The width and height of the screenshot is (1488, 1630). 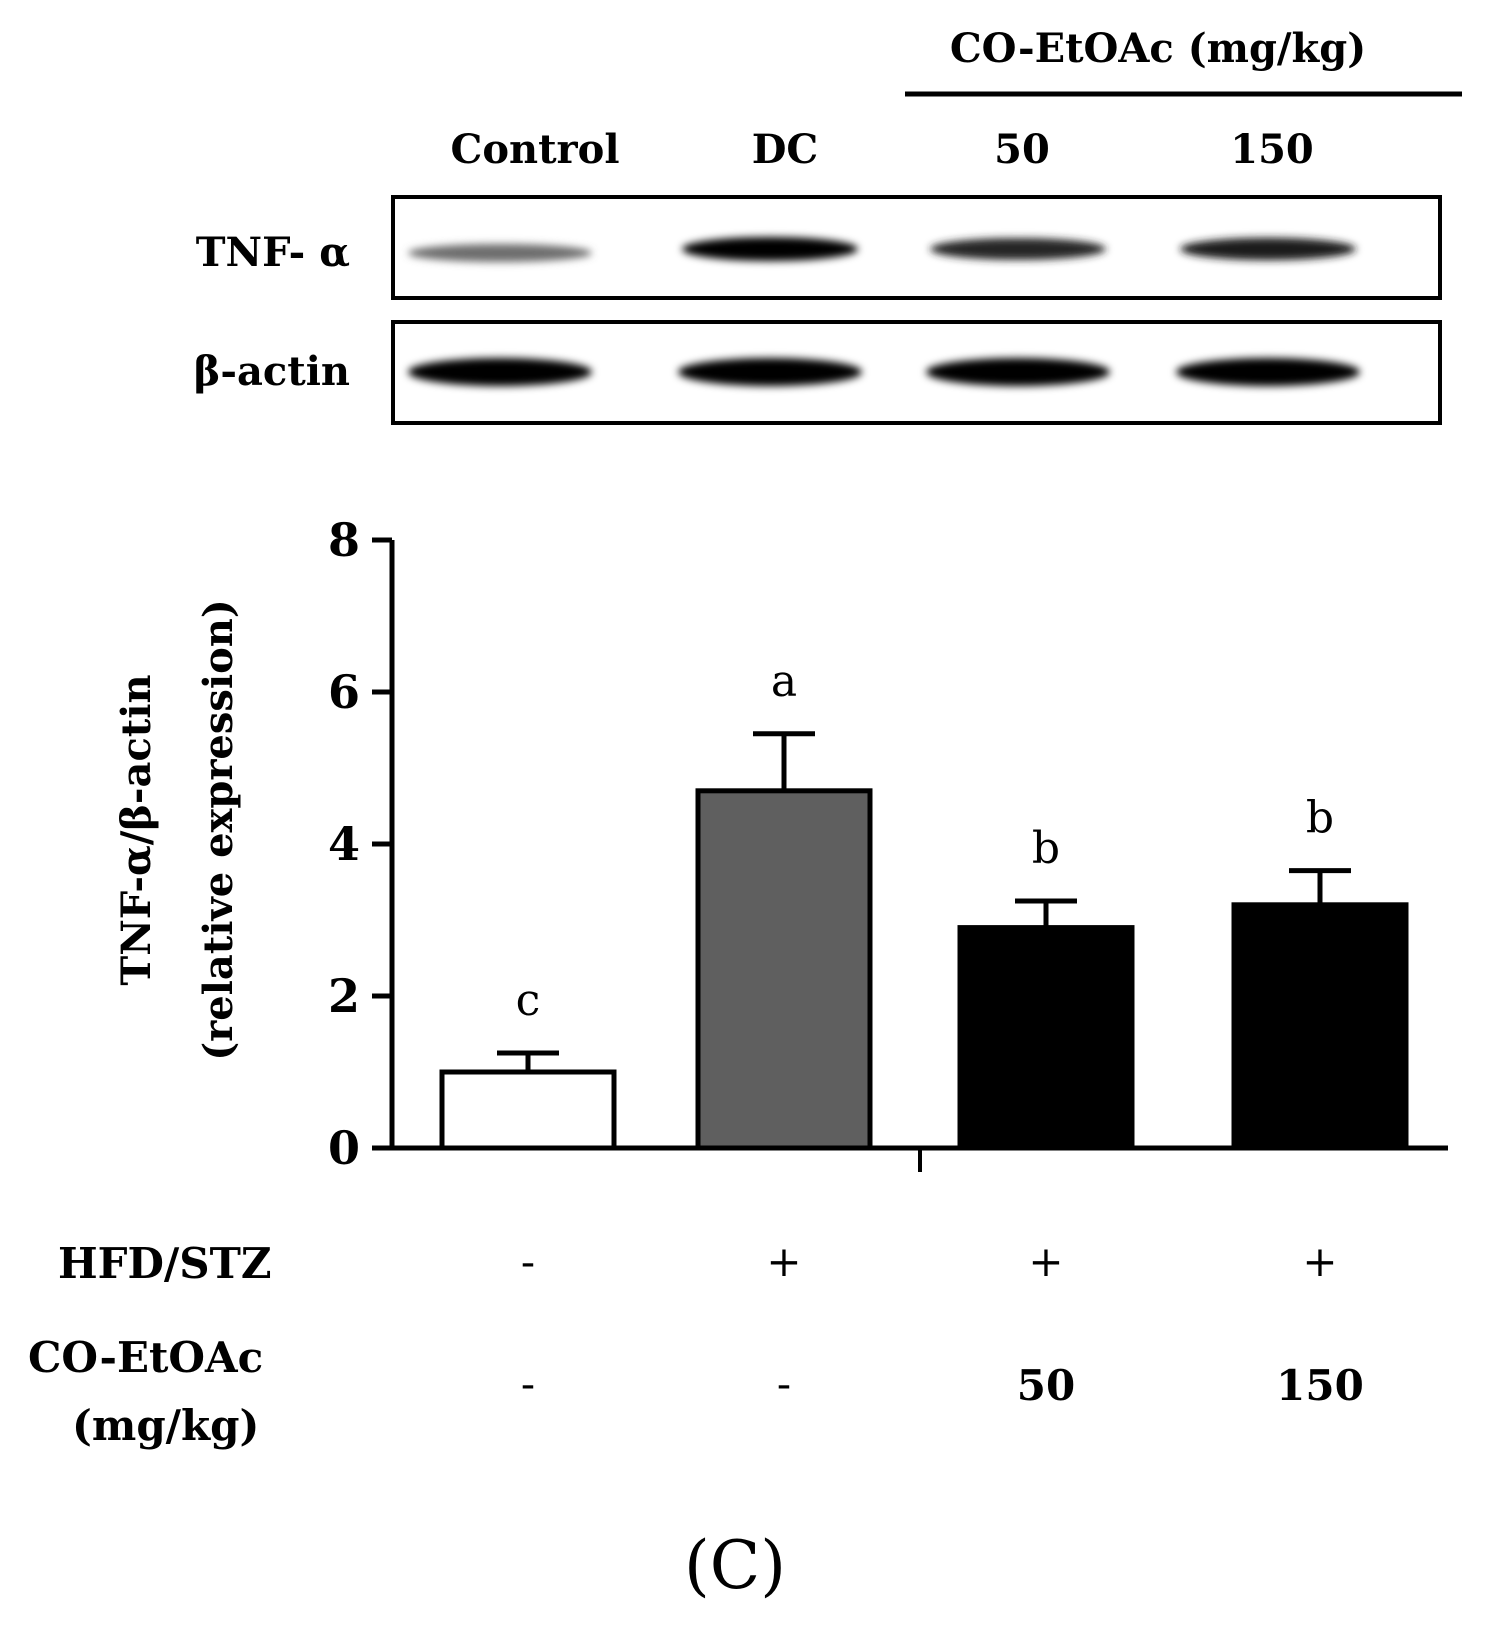 What do you see at coordinates (785, 149) in the screenshot?
I see `lane-label-dc: DC` at bounding box center [785, 149].